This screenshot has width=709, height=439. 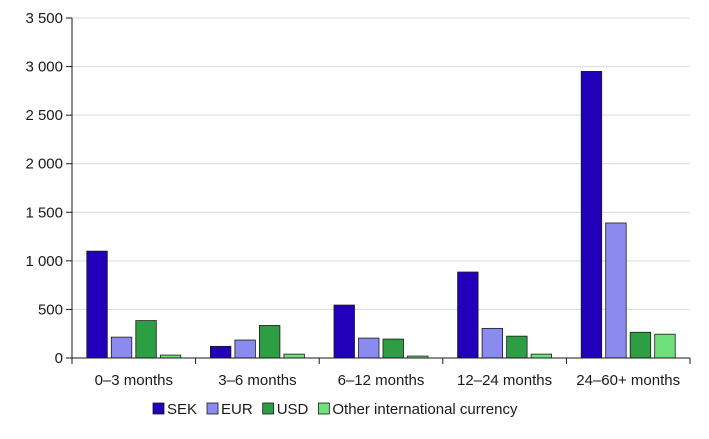 What do you see at coordinates (182, 409) in the screenshot?
I see `legend-label: SEK` at bounding box center [182, 409].